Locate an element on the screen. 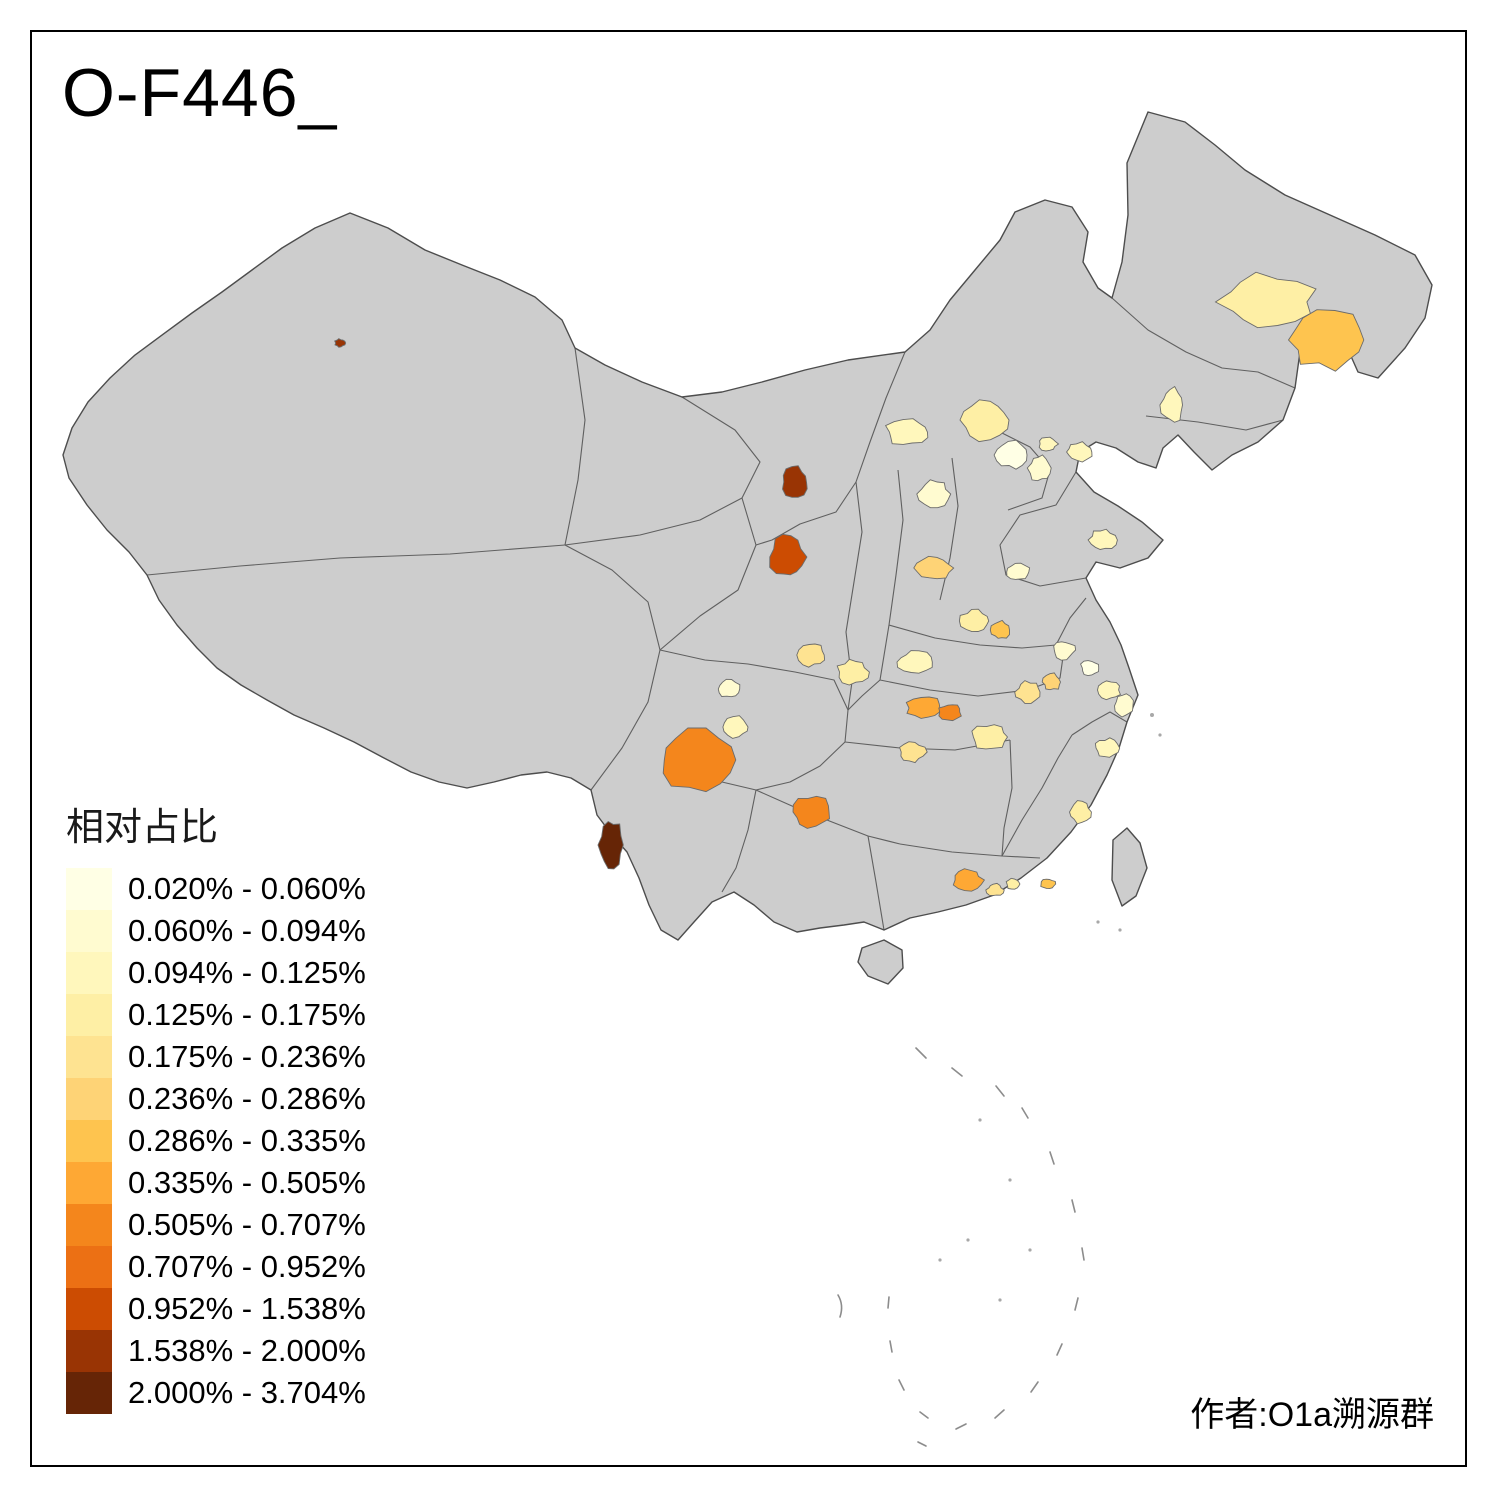 This screenshot has width=1500, height=1500. legend-row: 0.236% - 0.286% is located at coordinates (216, 1099).